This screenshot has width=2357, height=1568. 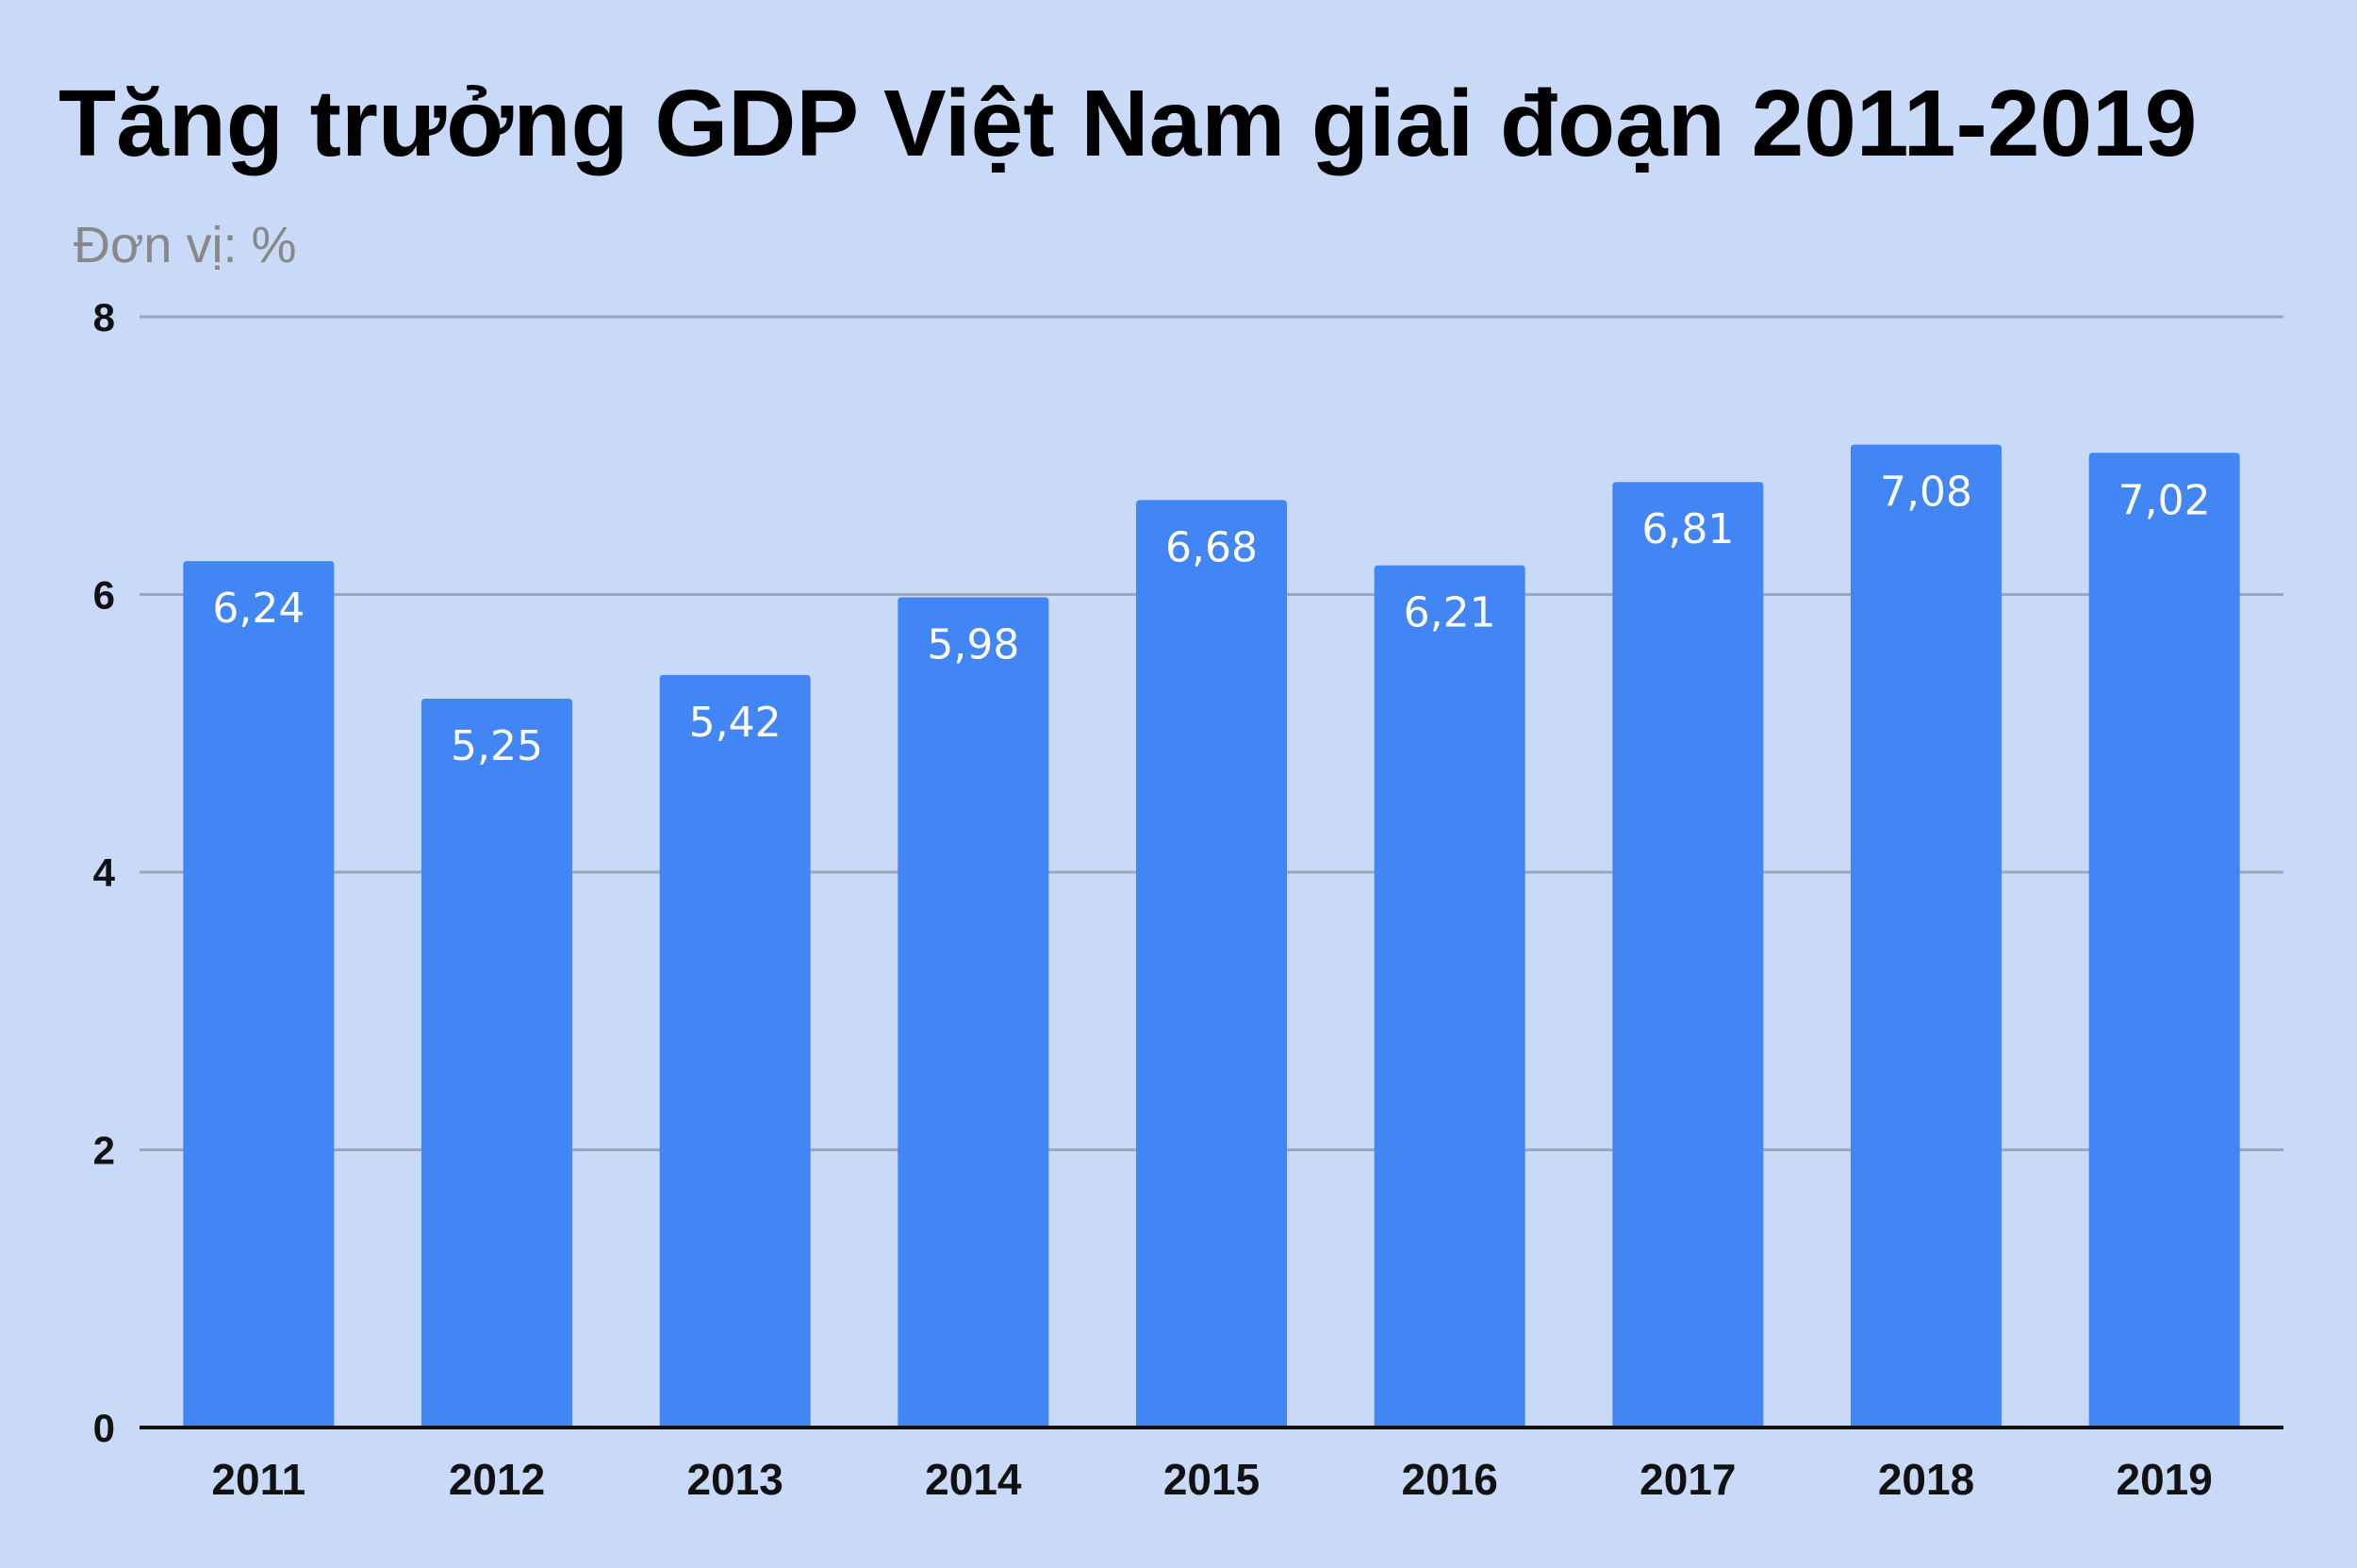 I want to click on bar-data-label: 6,24, so click(x=258, y=609).